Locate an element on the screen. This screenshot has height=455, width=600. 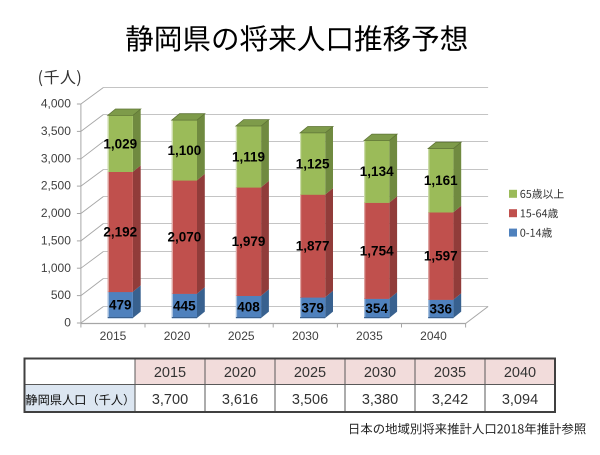
svg-text: 3,380 is located at coordinates (380, 400).